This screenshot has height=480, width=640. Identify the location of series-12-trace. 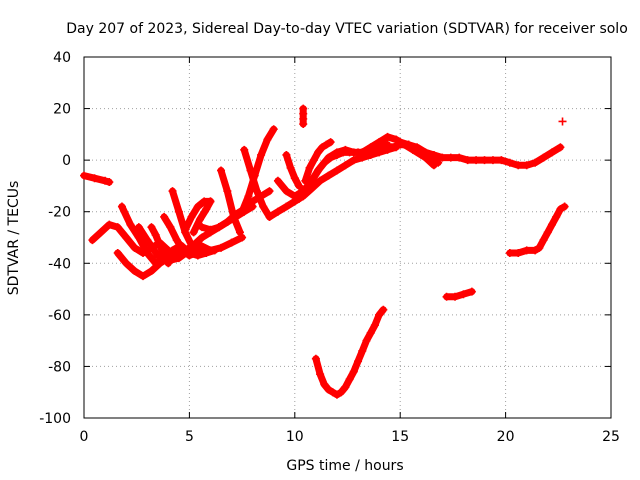
(230, 201).